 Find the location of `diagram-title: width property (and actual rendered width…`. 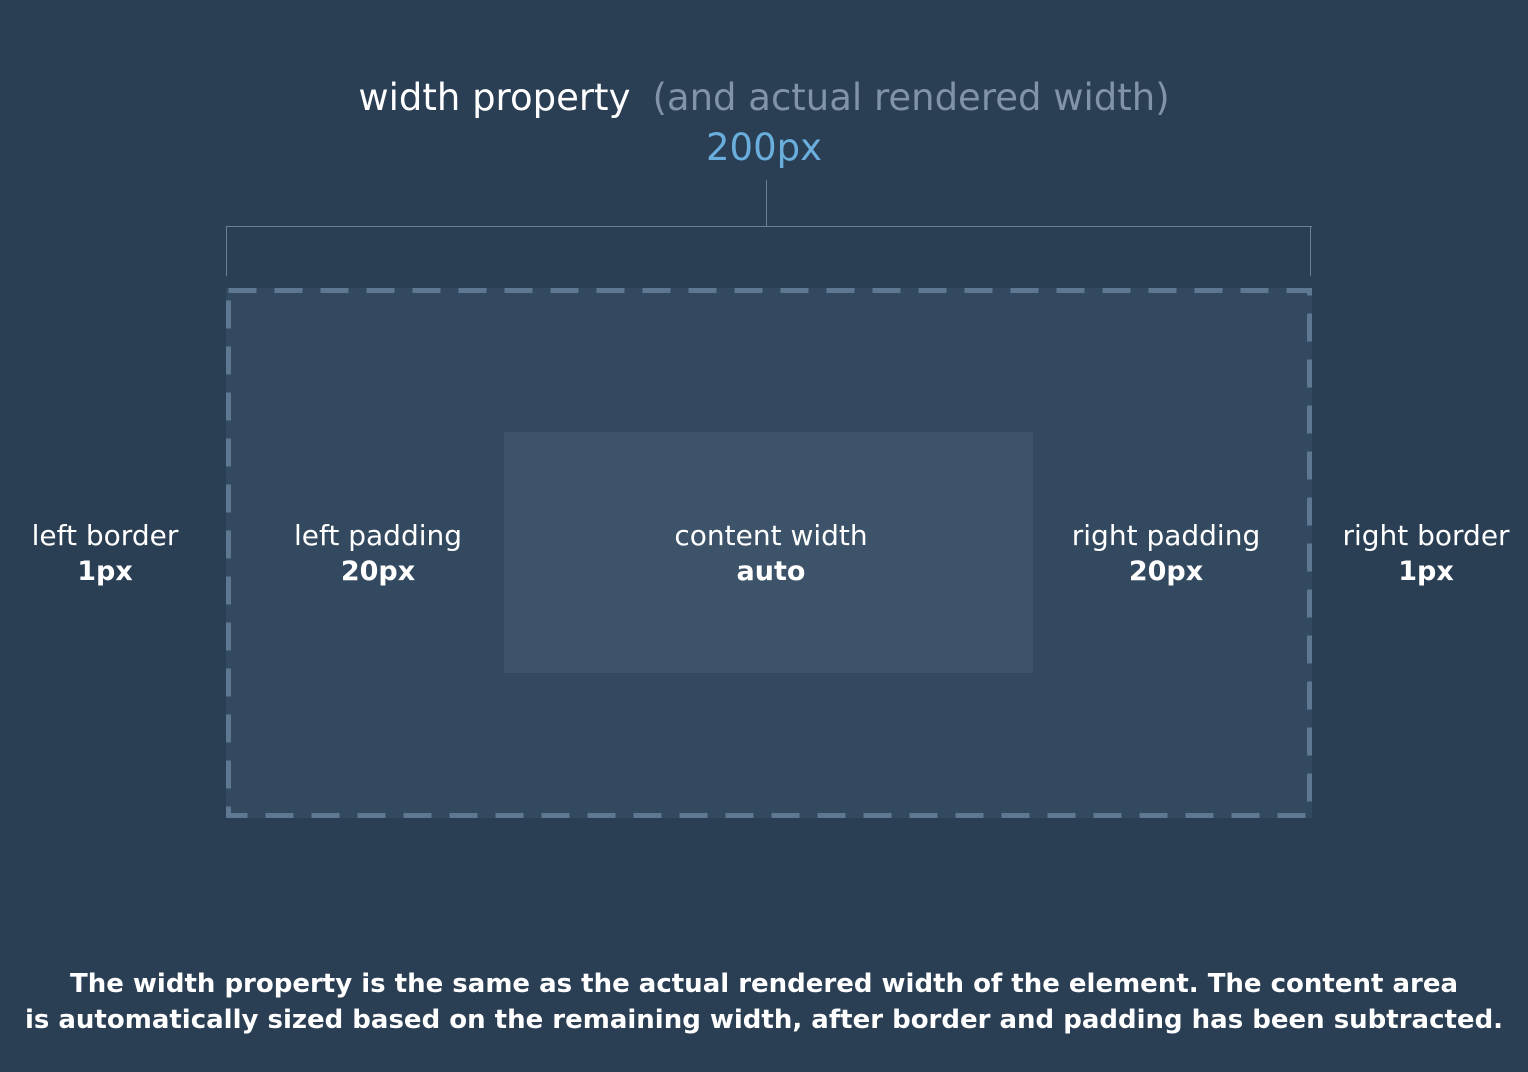

diagram-title: width property (and actual rendered width… is located at coordinates (764, 98).